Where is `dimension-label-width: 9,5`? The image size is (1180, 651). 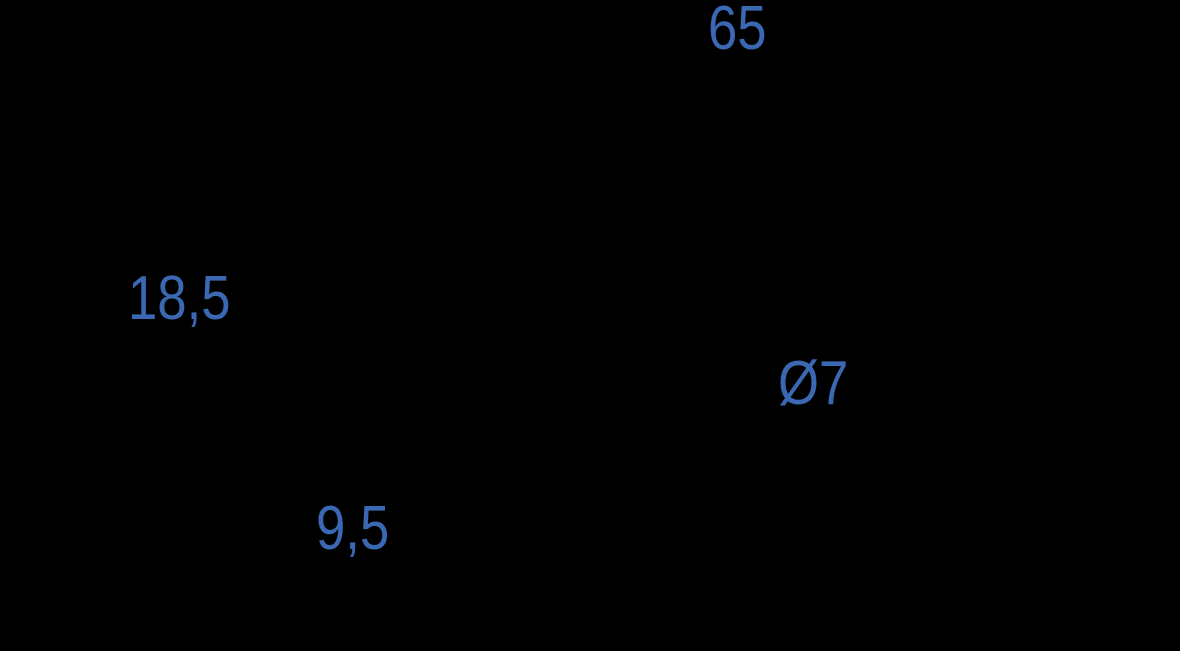 dimension-label-width: 9,5 is located at coordinates (353, 528).